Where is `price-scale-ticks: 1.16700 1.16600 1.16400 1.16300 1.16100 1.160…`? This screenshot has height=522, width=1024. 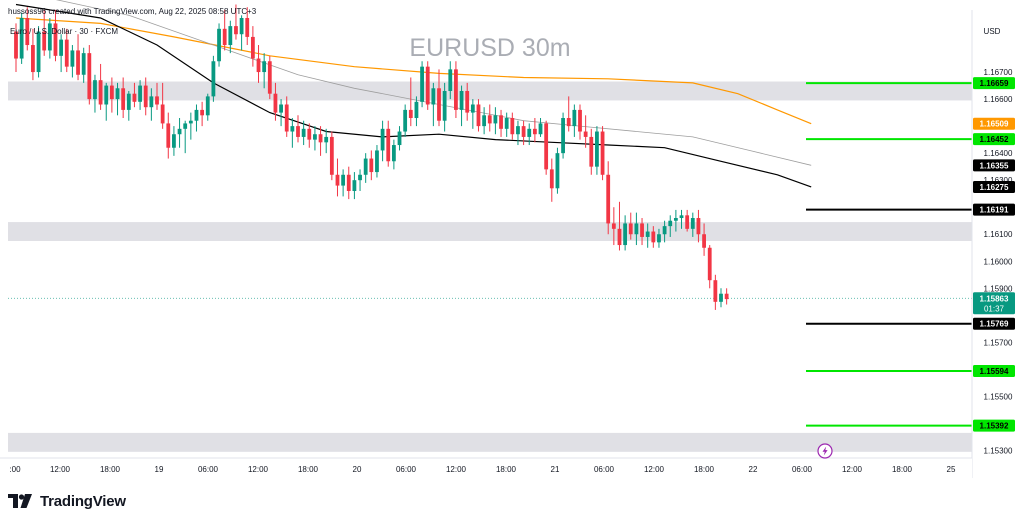 price-scale-ticks: 1.16700 1.16600 1.16400 1.16300 1.16100 1.160… is located at coordinates (998, 261).